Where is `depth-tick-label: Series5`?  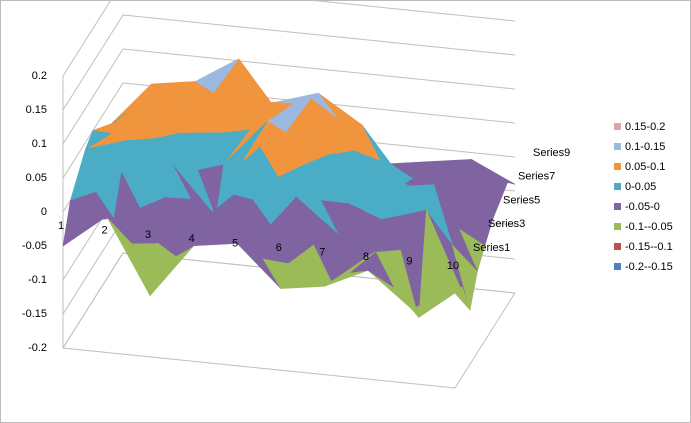 depth-tick-label: Series5 is located at coordinates (521, 200).